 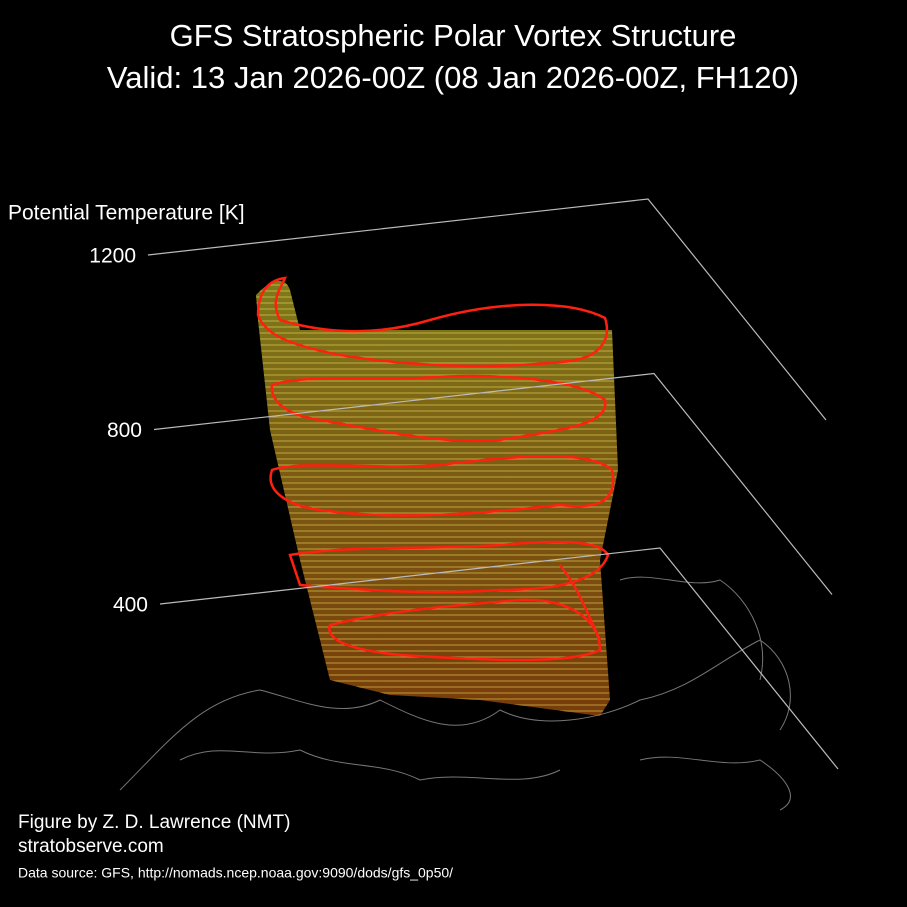 I want to click on z-tick-label: 1200, so click(x=112, y=256).